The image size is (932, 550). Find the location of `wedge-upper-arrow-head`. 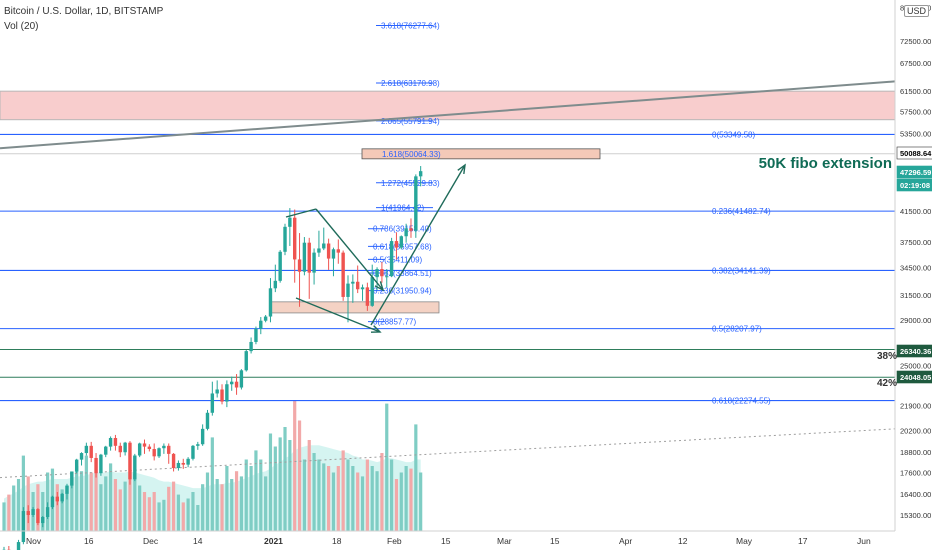

wedge-upper-arrow-head is located at coordinates (379, 286).